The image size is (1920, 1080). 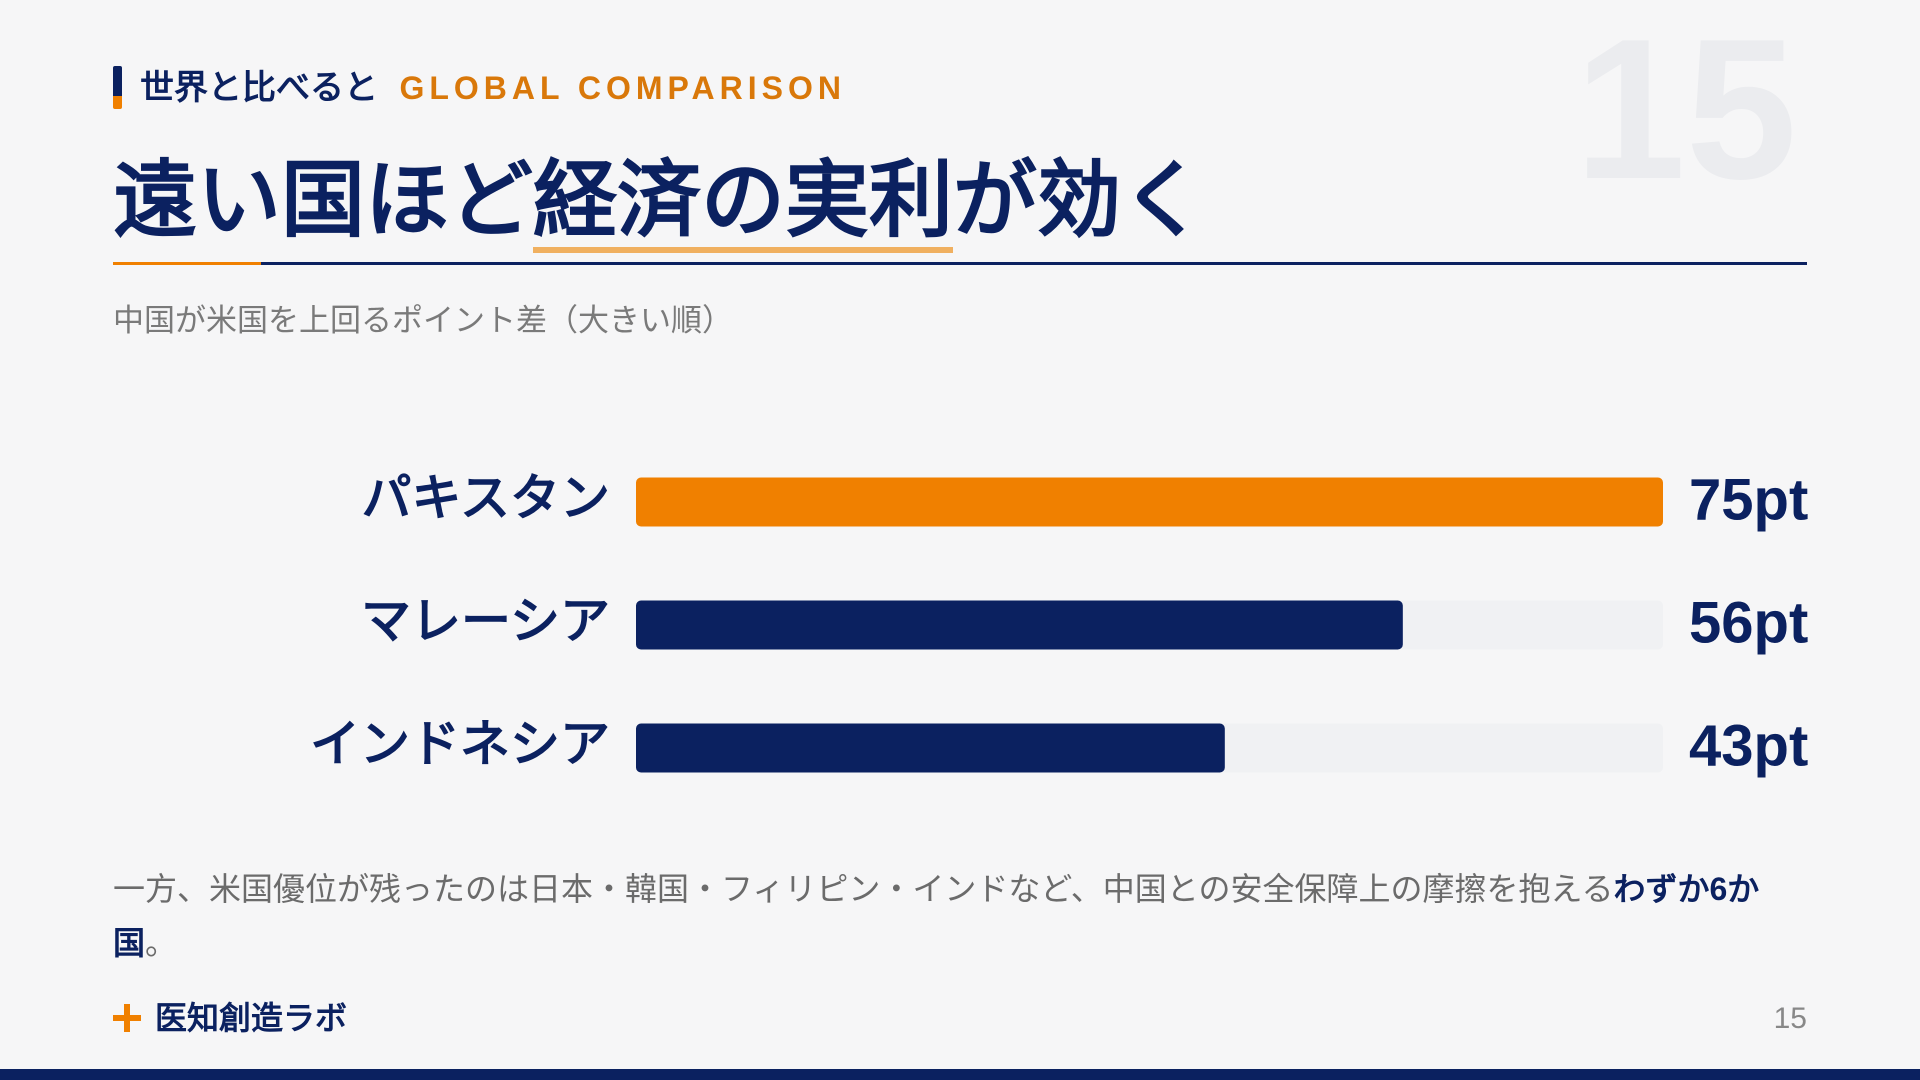 I want to click on title: 遠い国ほど経済の実利が効く, so click(x=659, y=201).